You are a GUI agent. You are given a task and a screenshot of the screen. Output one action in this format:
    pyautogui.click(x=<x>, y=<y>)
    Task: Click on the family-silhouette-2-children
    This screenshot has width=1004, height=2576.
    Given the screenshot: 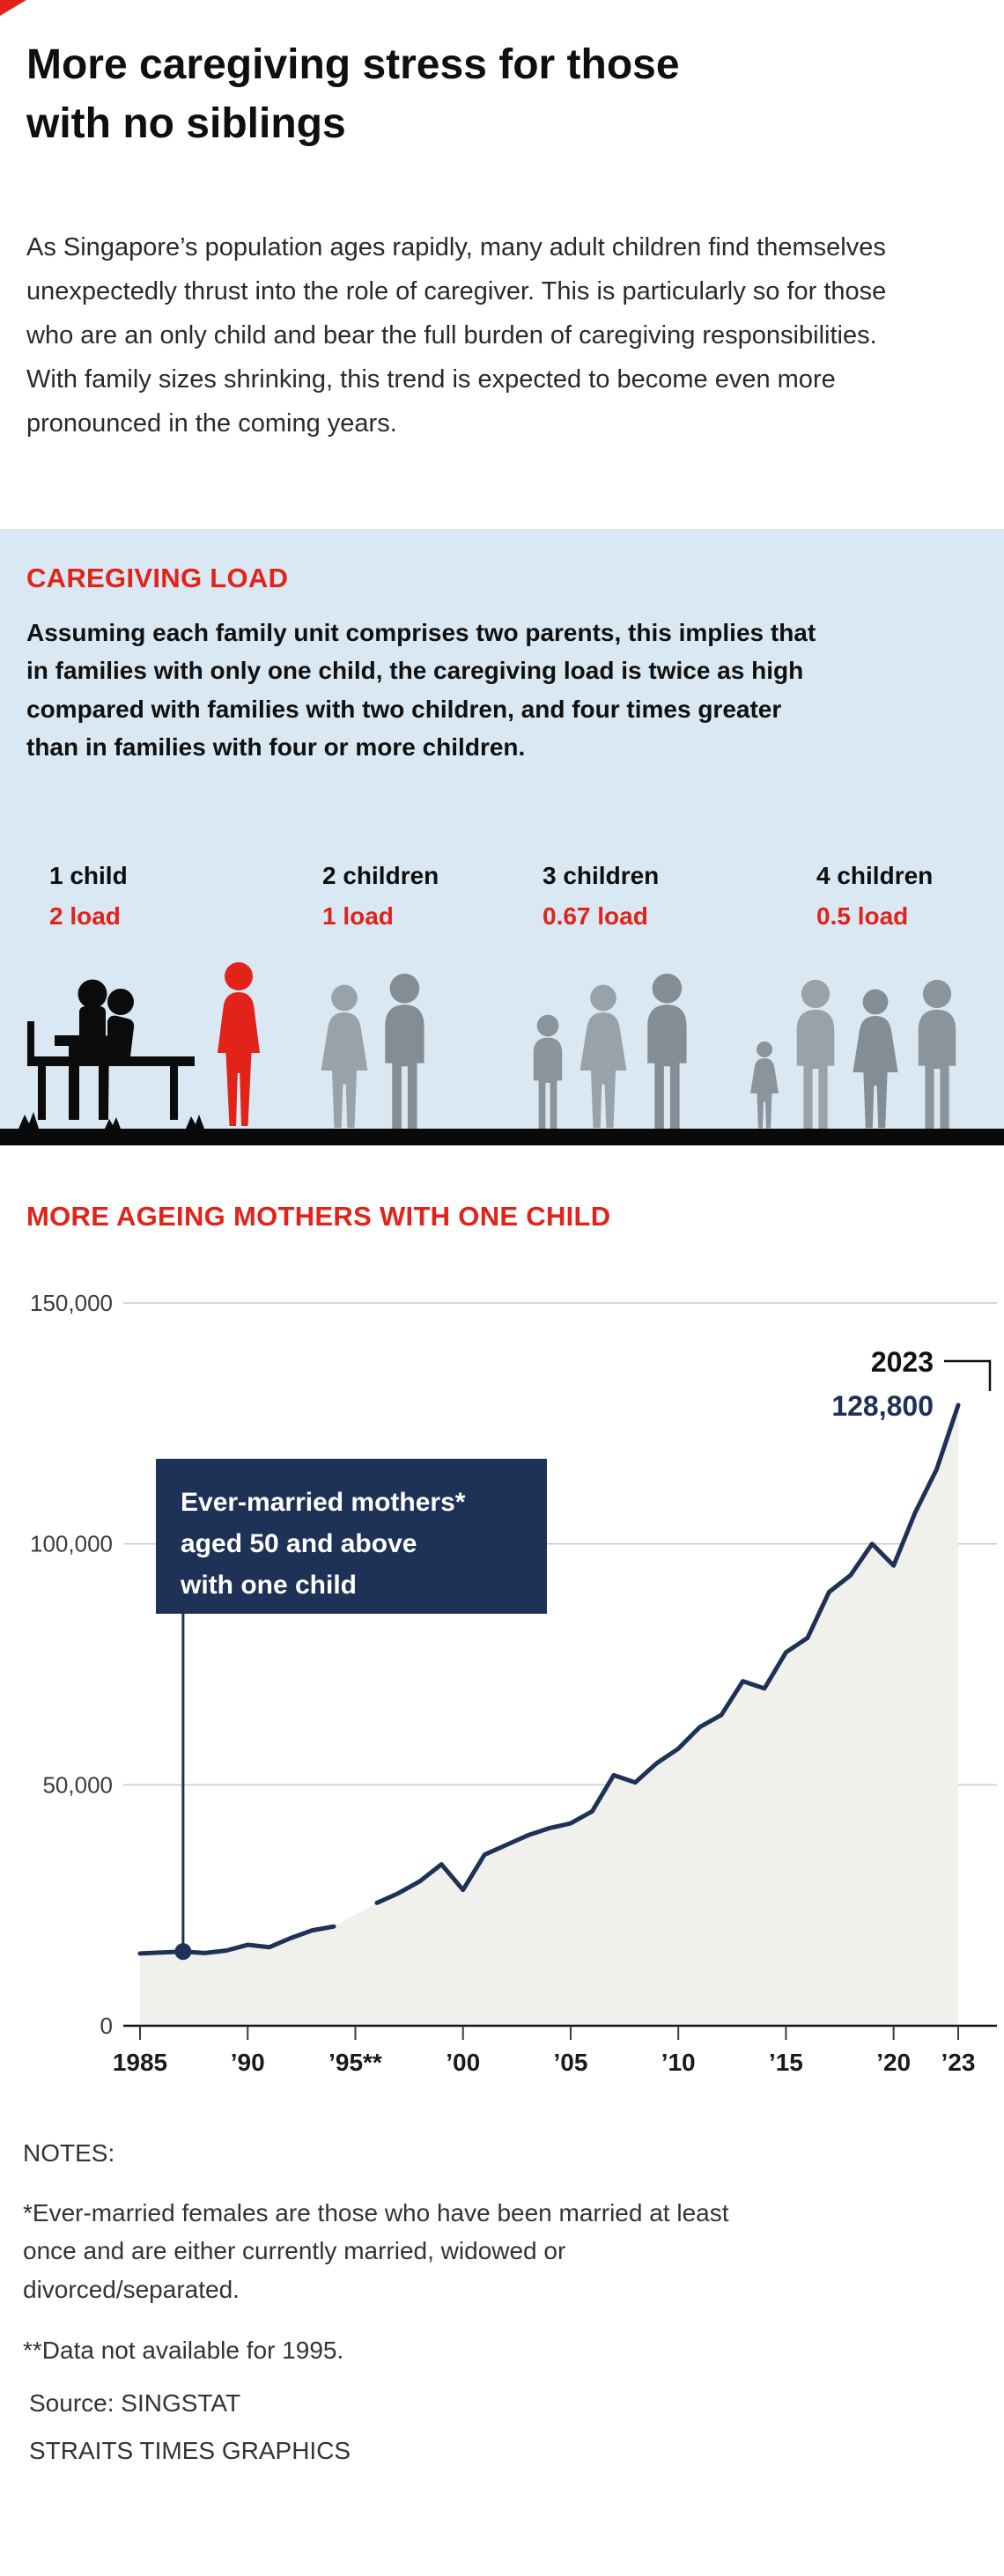 What is the action you would take?
    pyautogui.click(x=372, y=1051)
    